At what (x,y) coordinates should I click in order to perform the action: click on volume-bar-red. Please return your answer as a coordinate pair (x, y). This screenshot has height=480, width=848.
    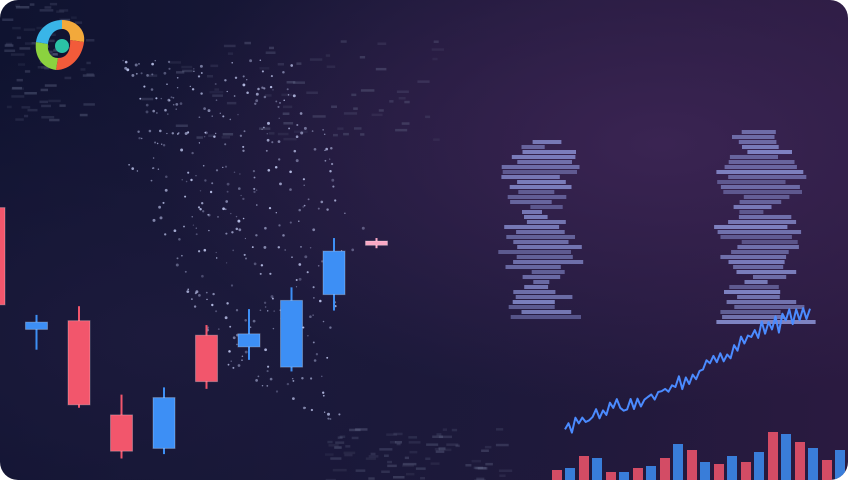
    Looking at the image, I should click on (800, 461).